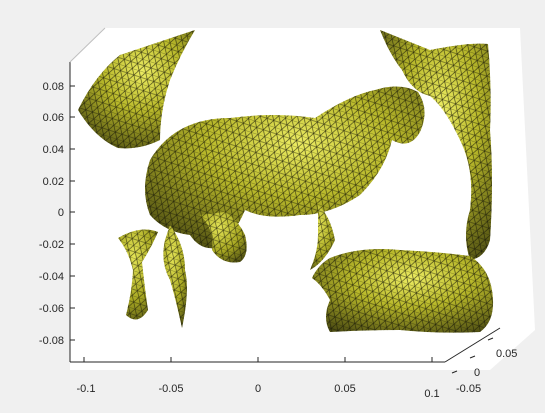 The width and height of the screenshot is (545, 413). What do you see at coordinates (51, 309) in the screenshot?
I see `y-tick-label: -0.06` at bounding box center [51, 309].